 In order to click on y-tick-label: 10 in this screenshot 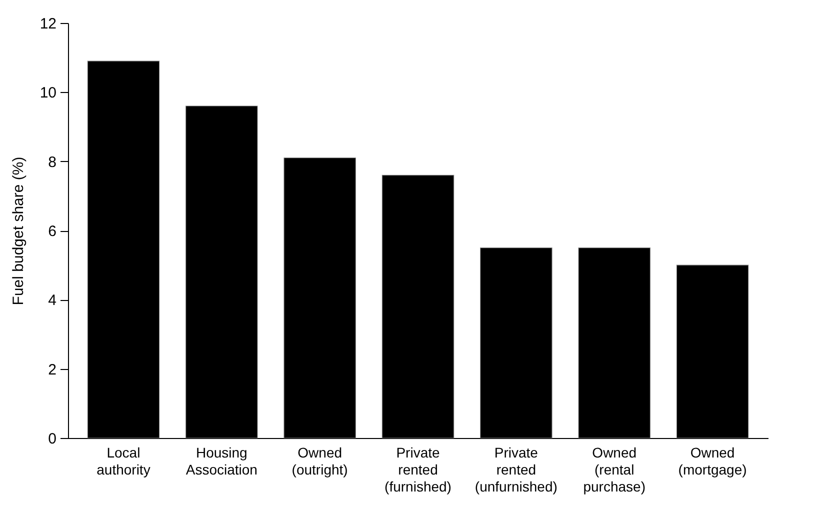, I will do `click(48, 93)`.